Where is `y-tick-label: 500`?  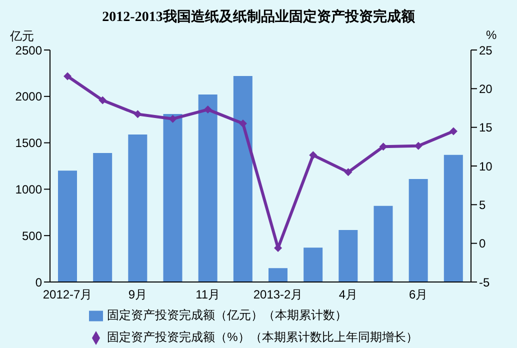
y-tick-label: 500 is located at coordinates (32, 235).